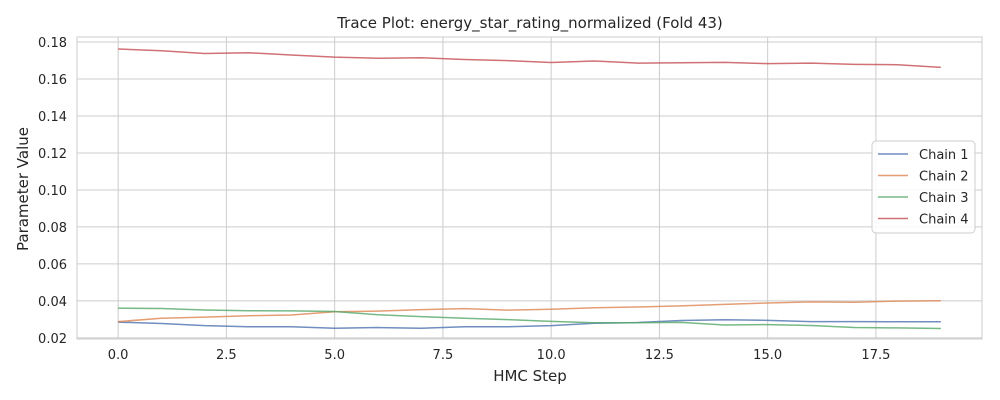 The height and width of the screenshot is (400, 1000). Describe the element at coordinates (551, 355) in the screenshot. I see `x-tick-label: 10.0` at that location.